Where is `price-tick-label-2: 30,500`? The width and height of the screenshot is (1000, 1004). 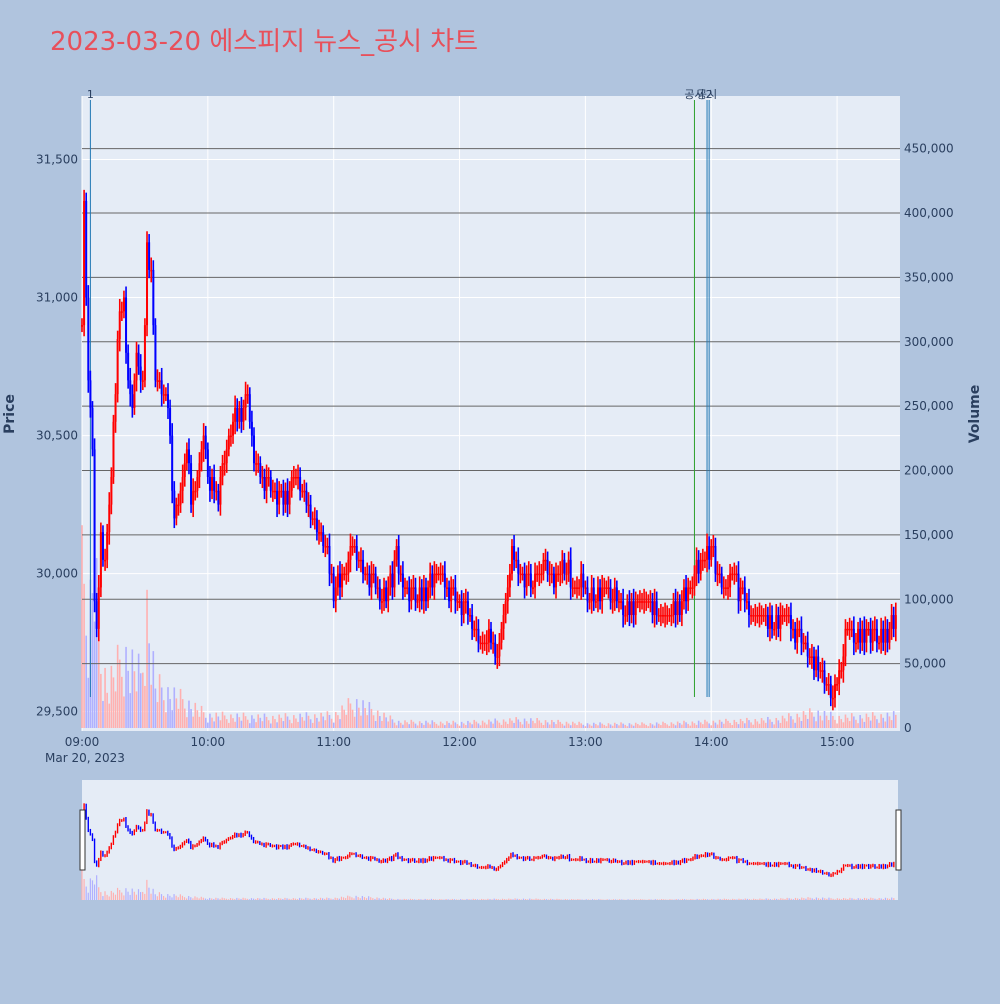
price-tick-label-2: 30,500 is located at coordinates (57, 436).